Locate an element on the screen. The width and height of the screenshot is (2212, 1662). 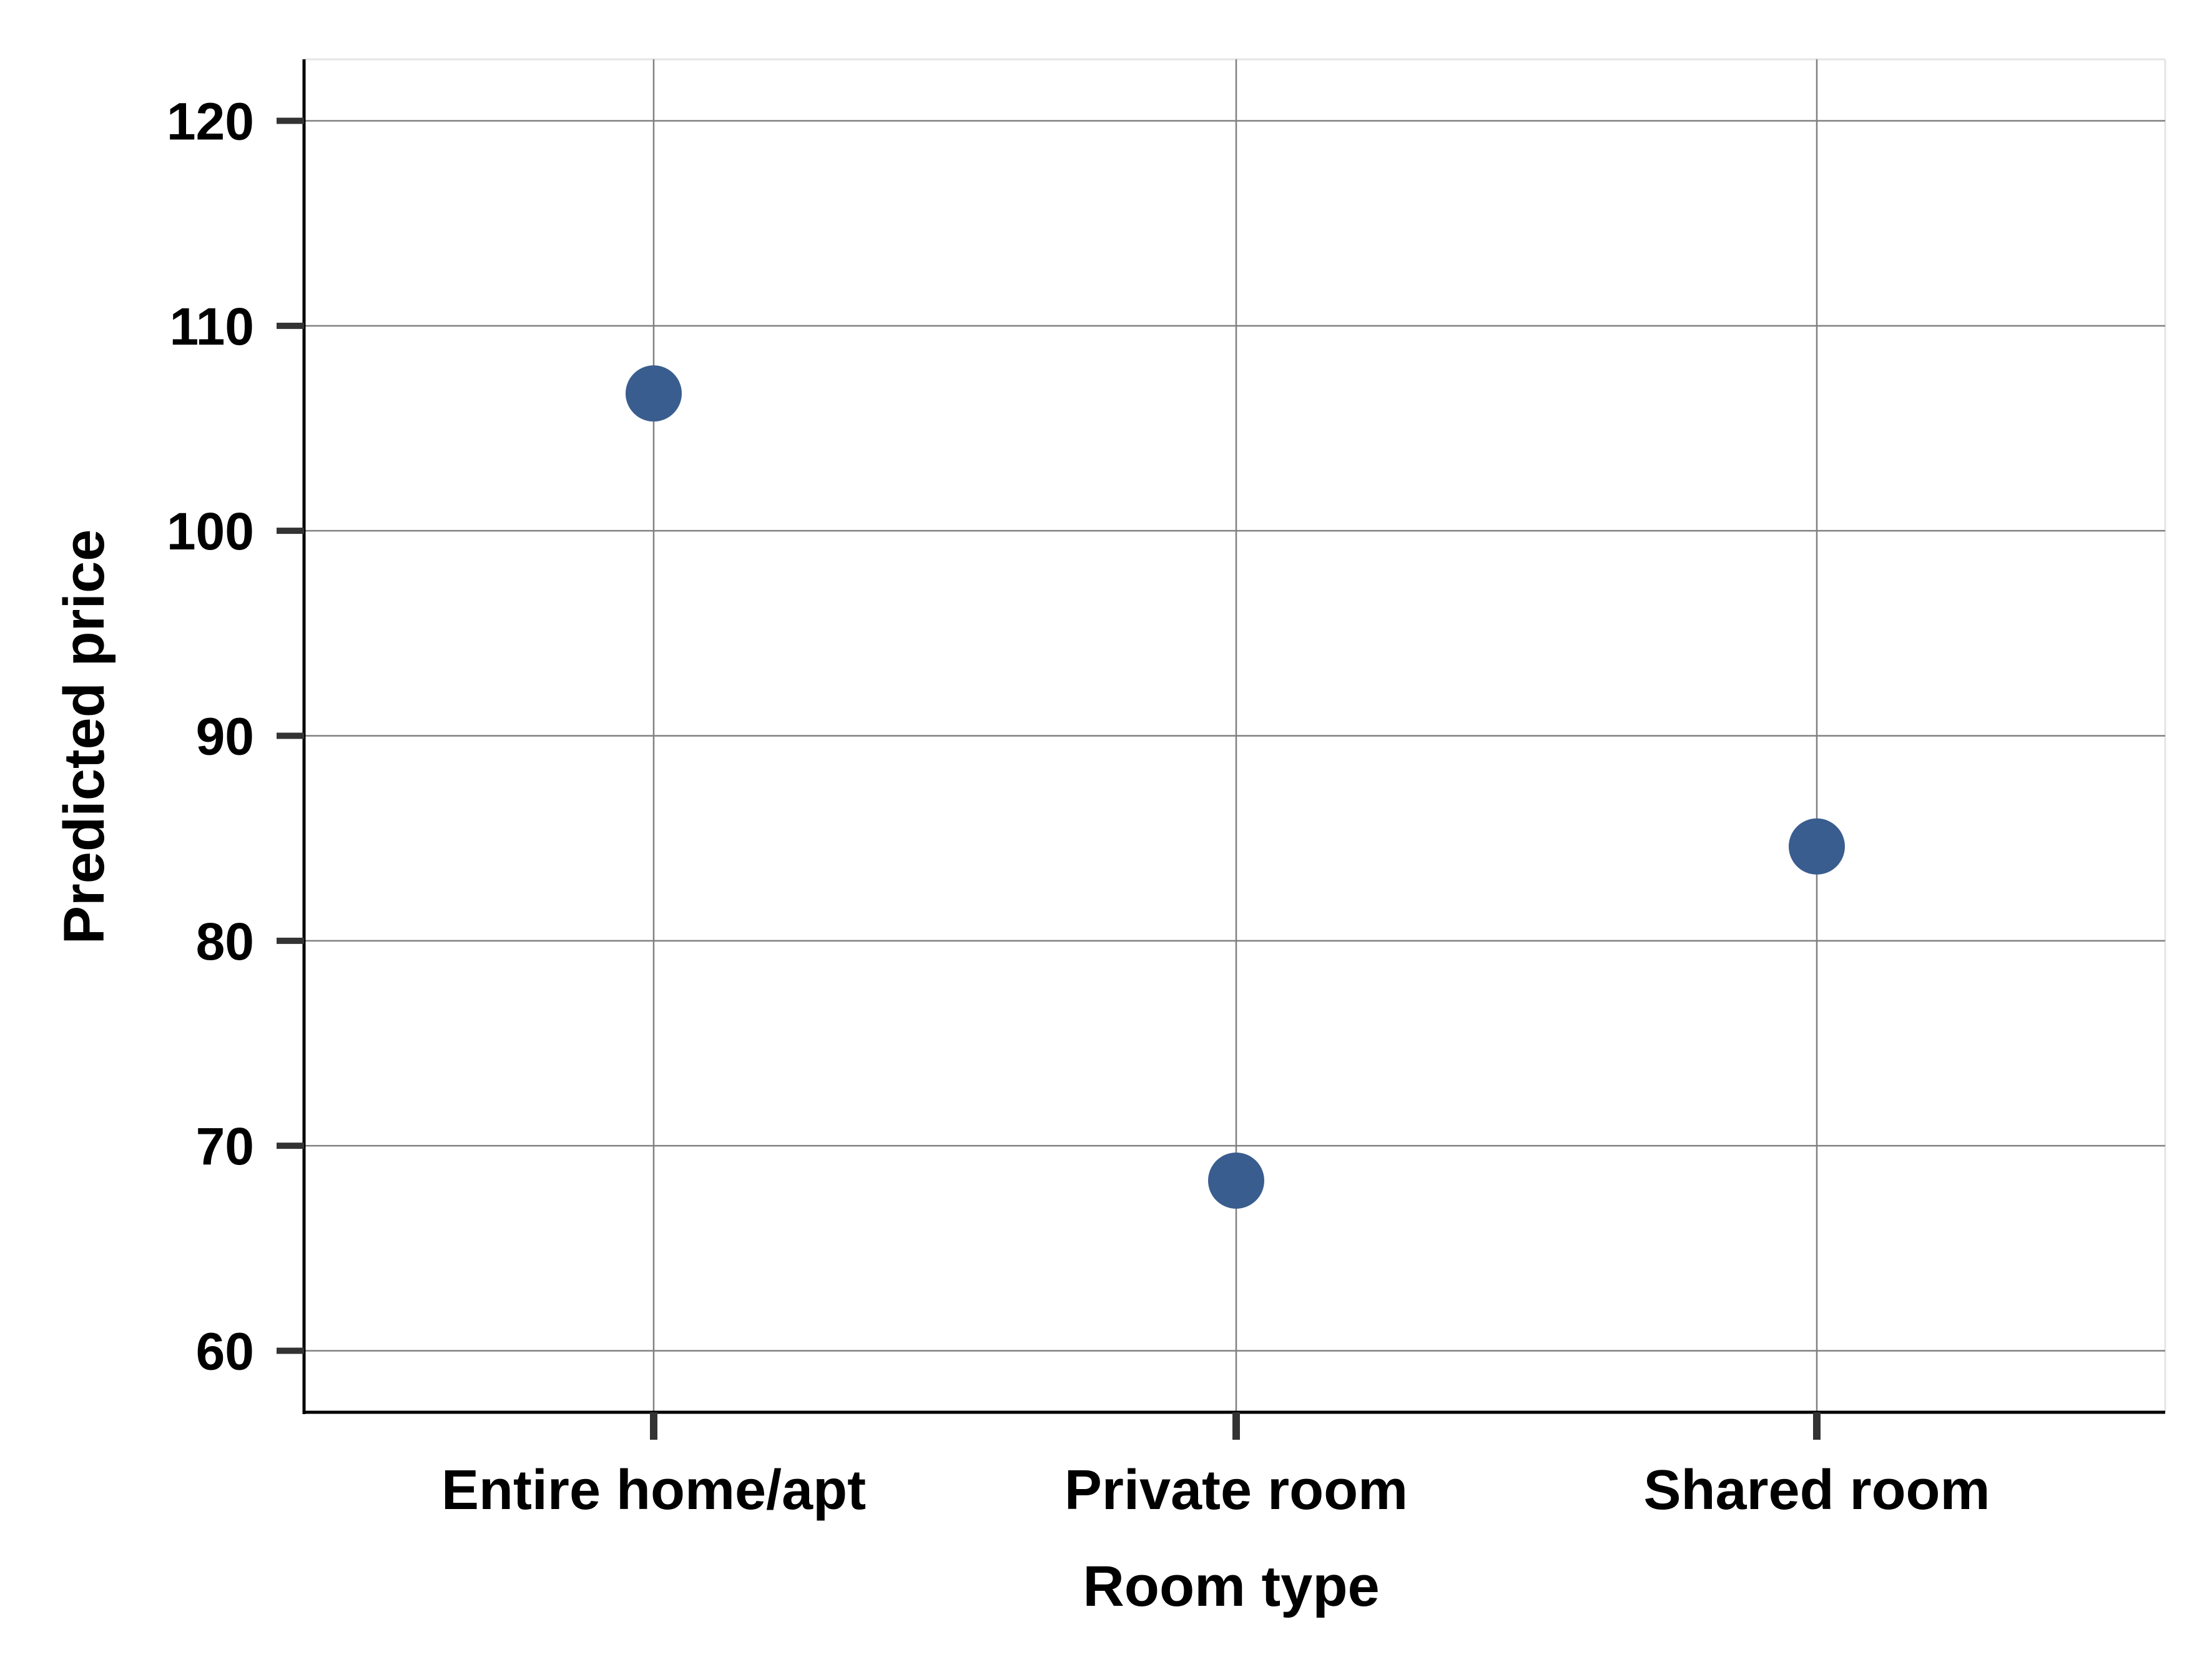
y-tick-label-70: 70 is located at coordinates (225, 1146).